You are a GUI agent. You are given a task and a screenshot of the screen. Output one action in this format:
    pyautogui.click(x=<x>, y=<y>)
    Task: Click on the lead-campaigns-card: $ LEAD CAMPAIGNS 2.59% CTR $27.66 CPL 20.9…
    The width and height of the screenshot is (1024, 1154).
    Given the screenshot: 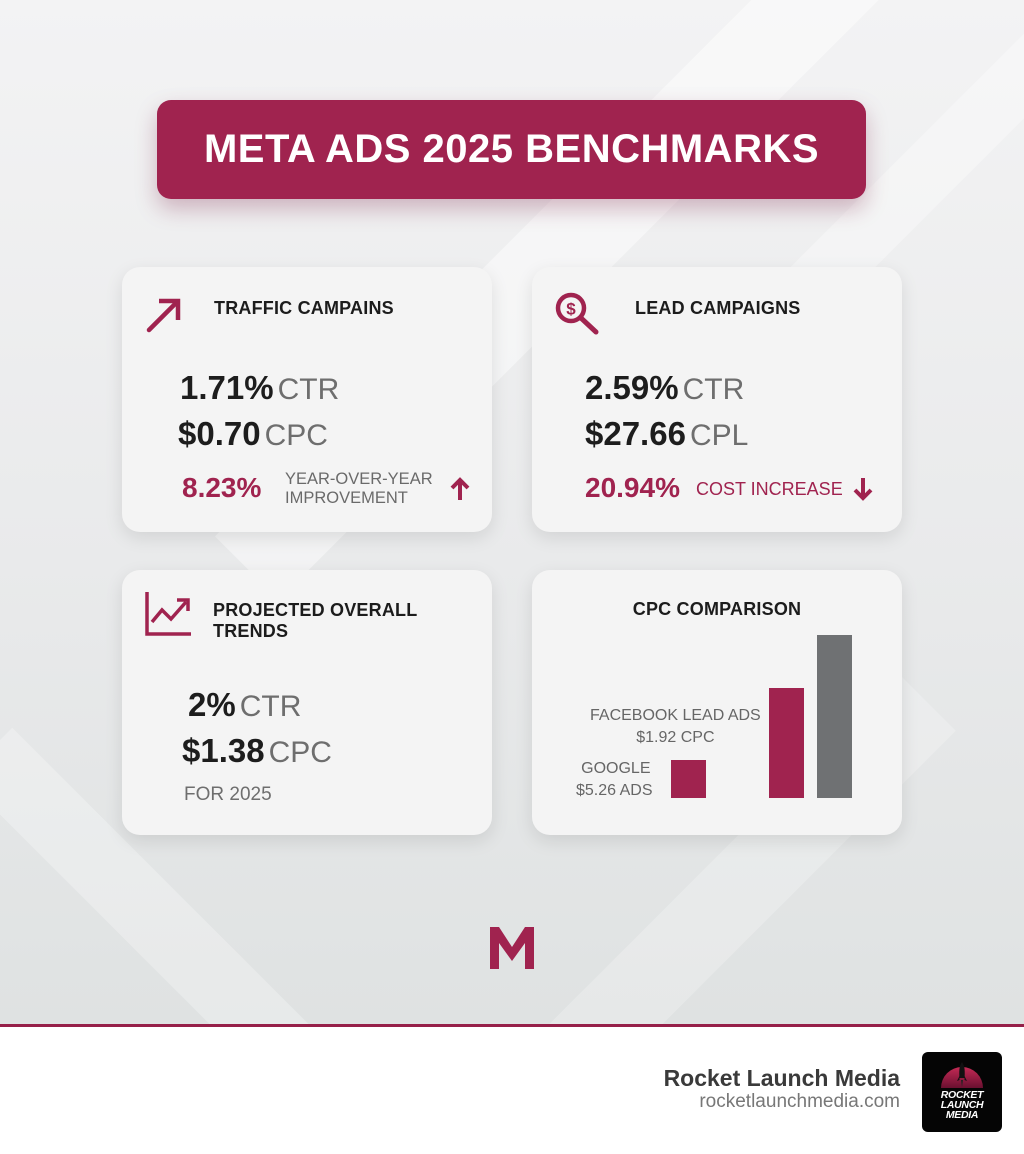 What is the action you would take?
    pyautogui.click(x=717, y=399)
    